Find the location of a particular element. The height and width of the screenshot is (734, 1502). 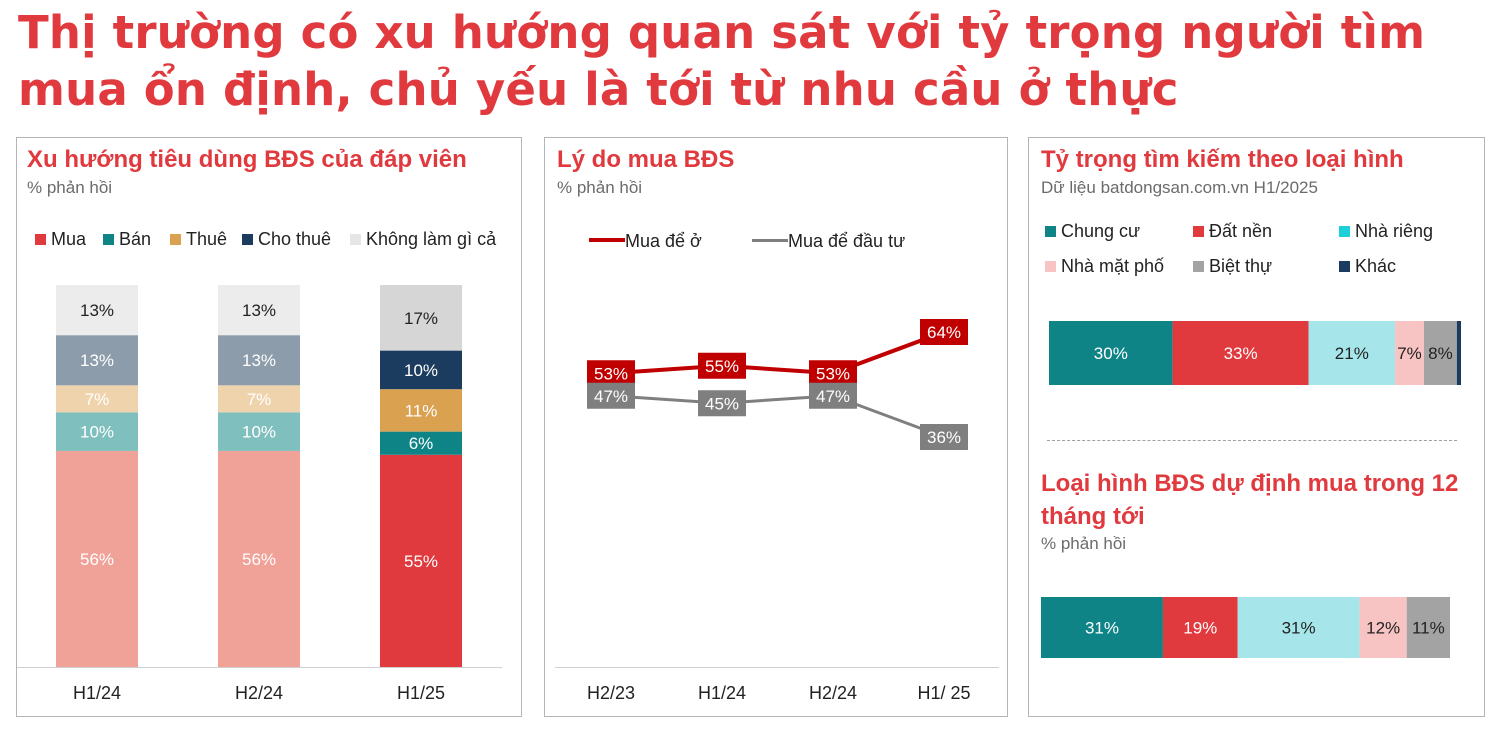

legend-item-cho-thue: Cho thuê is located at coordinates (286, 239).